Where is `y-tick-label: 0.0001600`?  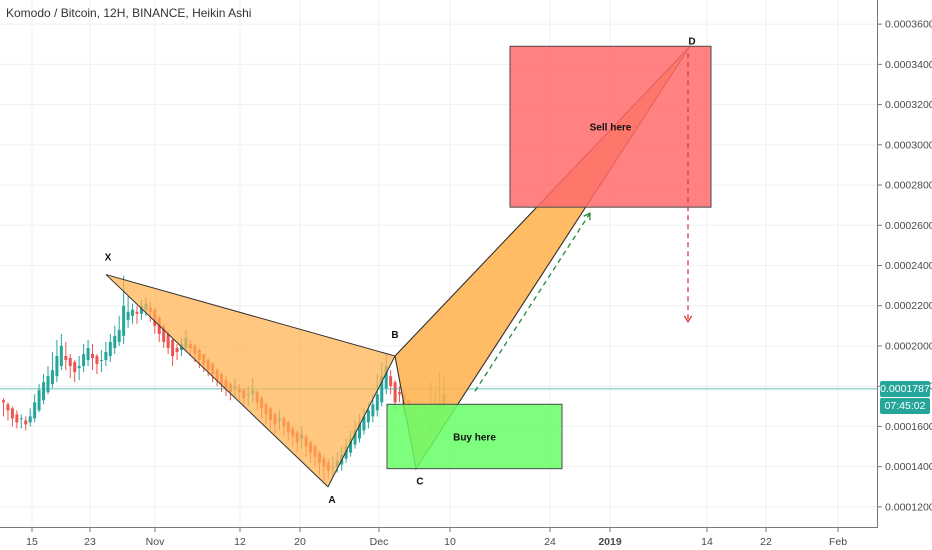 y-tick-label: 0.0001600 is located at coordinates (908, 427).